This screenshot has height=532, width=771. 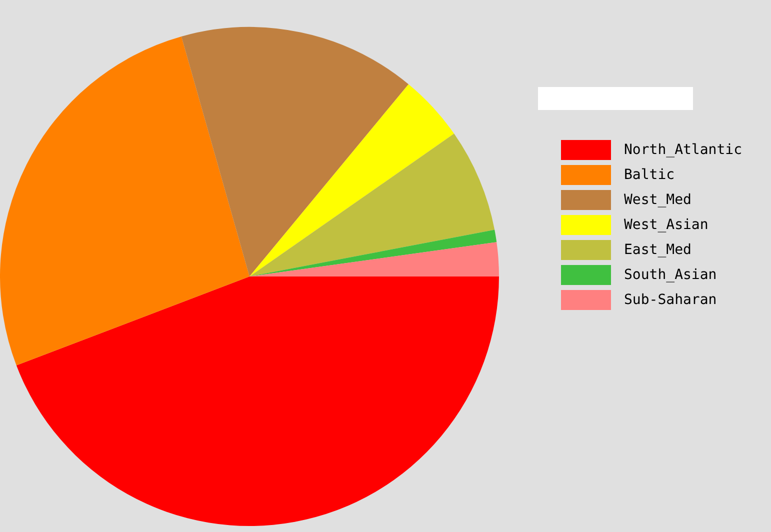 I want to click on legend-label: West_Med, so click(x=658, y=200).